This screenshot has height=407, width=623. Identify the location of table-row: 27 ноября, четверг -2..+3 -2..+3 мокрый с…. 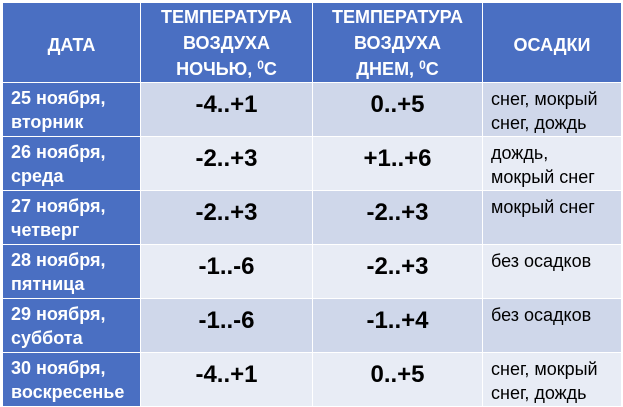
(312, 217).